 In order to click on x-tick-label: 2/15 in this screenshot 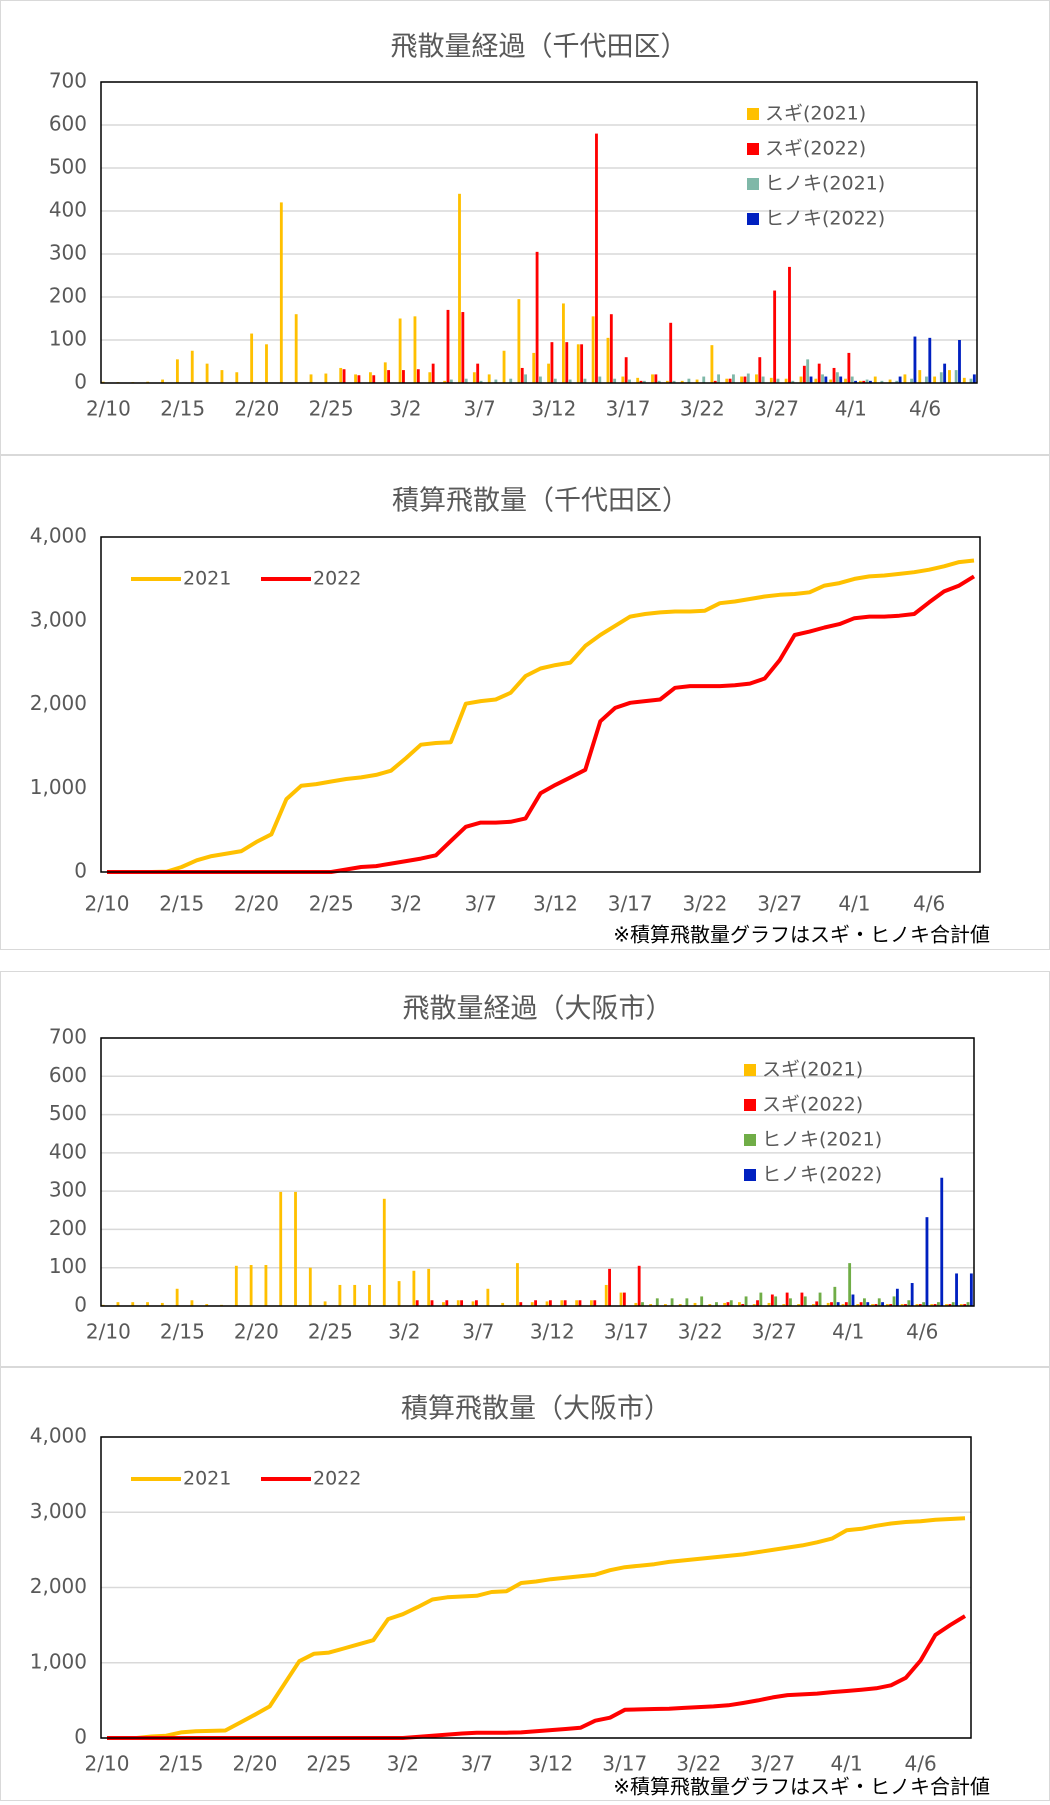, I will do `click(182, 409)`.